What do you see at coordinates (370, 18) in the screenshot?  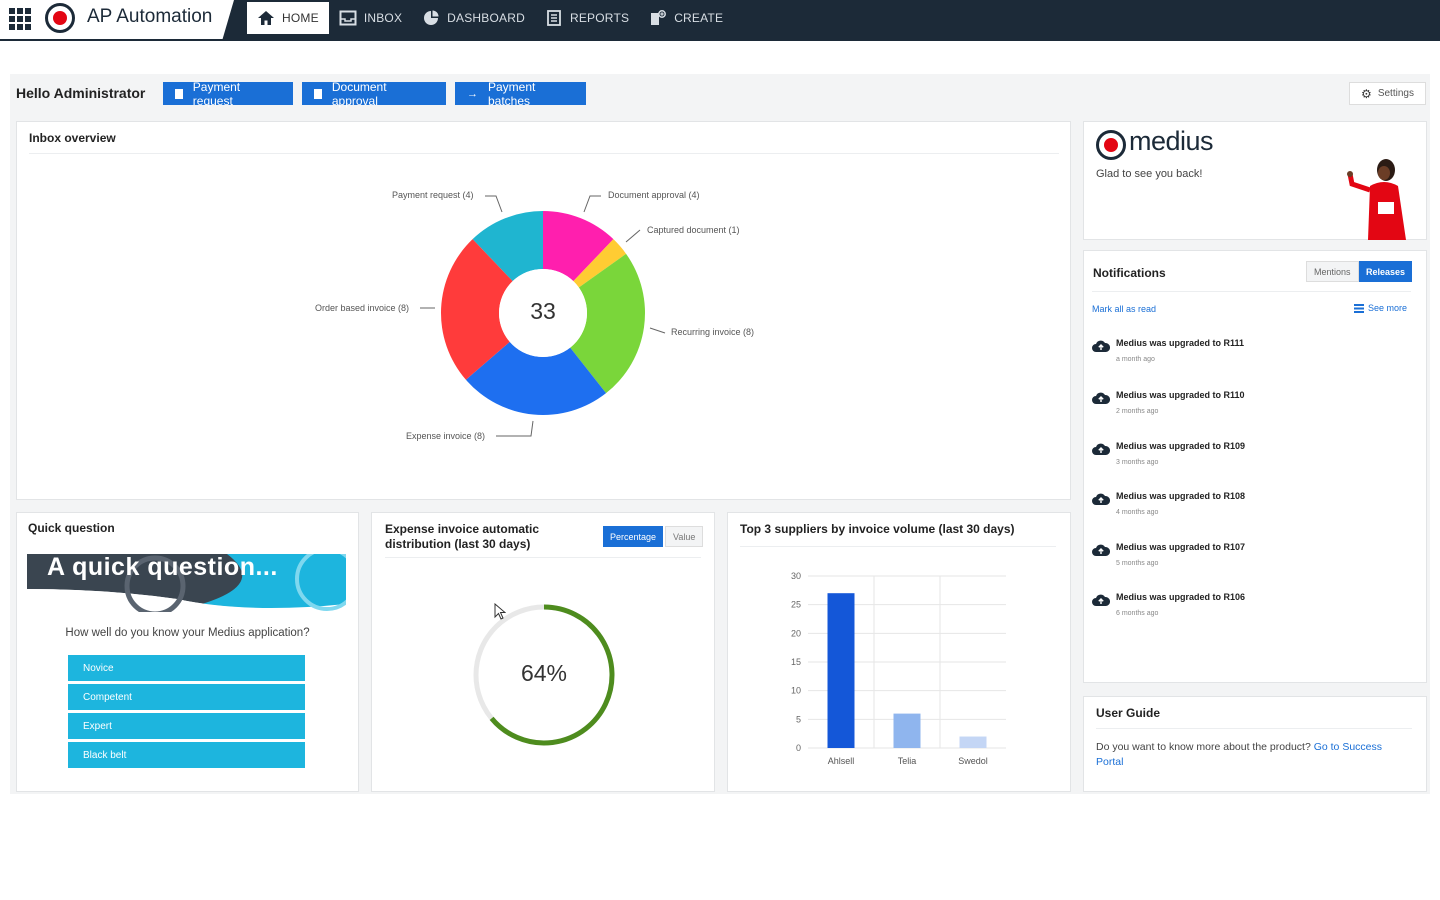 I see `nav-inbox: INBOX` at bounding box center [370, 18].